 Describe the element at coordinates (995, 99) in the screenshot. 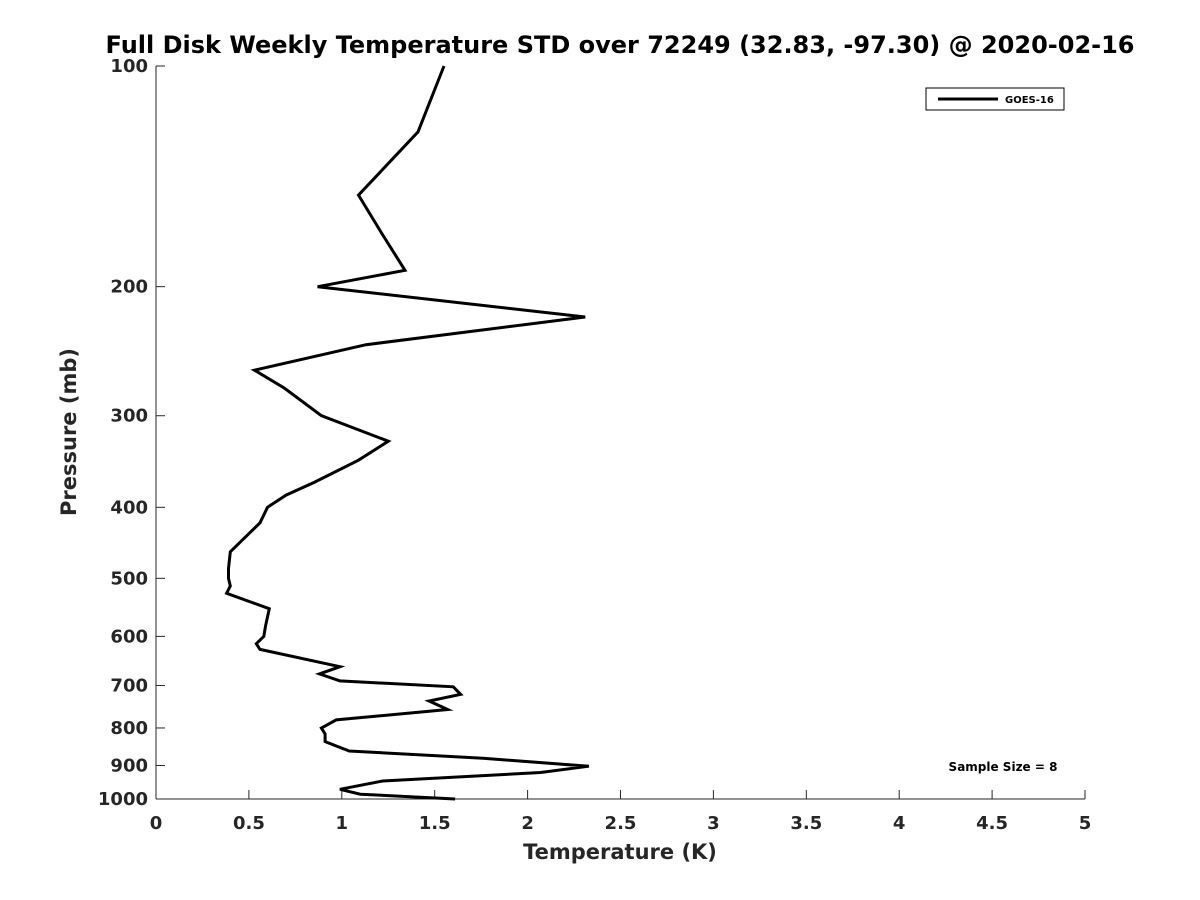

I see `legend: GOES-16` at that location.